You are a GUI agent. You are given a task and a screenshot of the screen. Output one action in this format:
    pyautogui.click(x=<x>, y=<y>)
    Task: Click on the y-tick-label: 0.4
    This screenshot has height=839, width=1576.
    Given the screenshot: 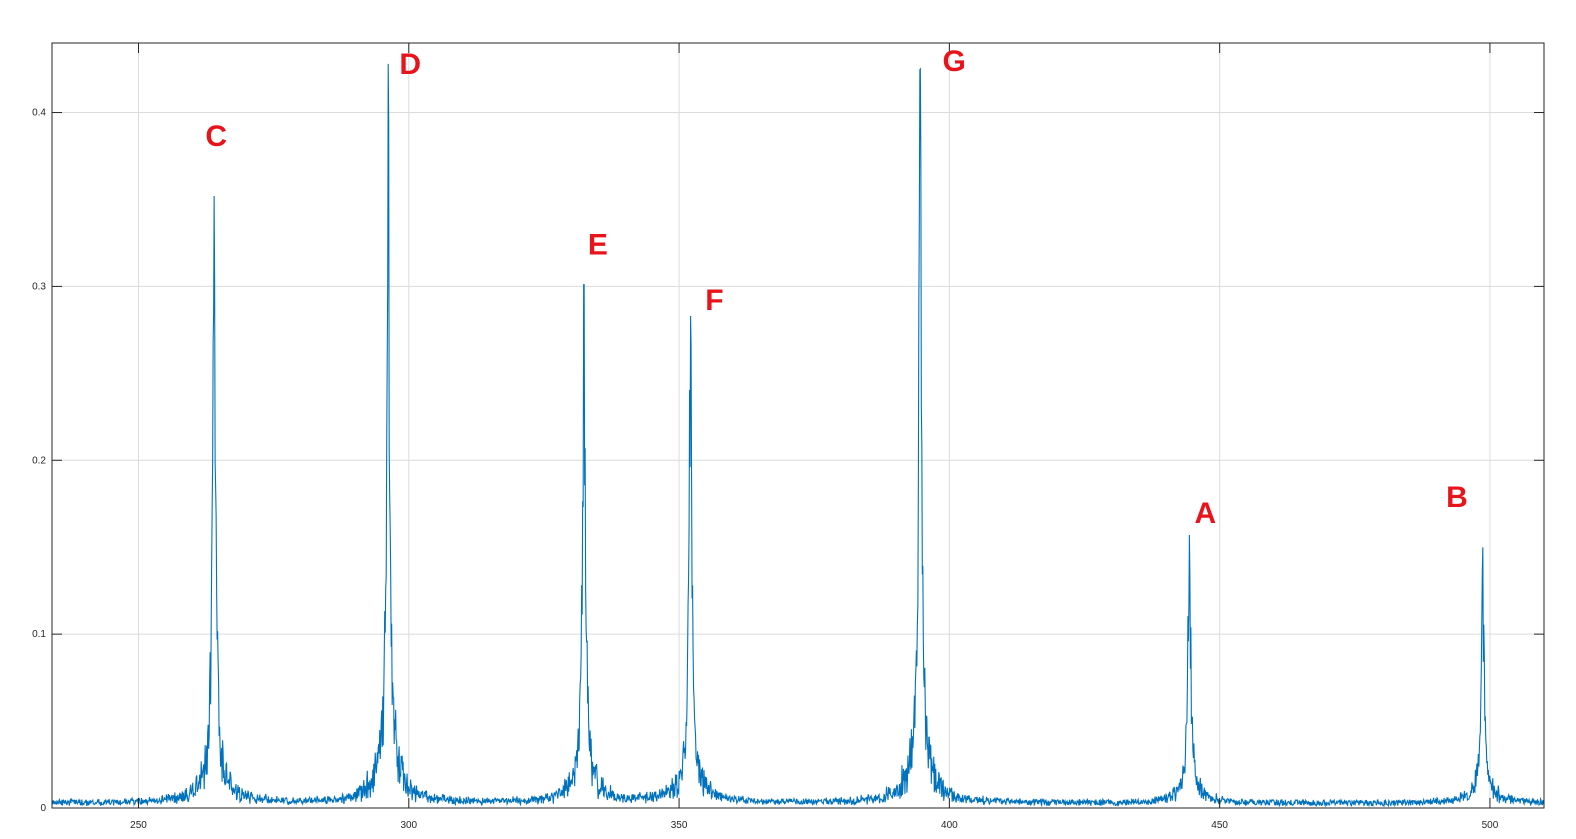 What is the action you would take?
    pyautogui.click(x=39, y=113)
    